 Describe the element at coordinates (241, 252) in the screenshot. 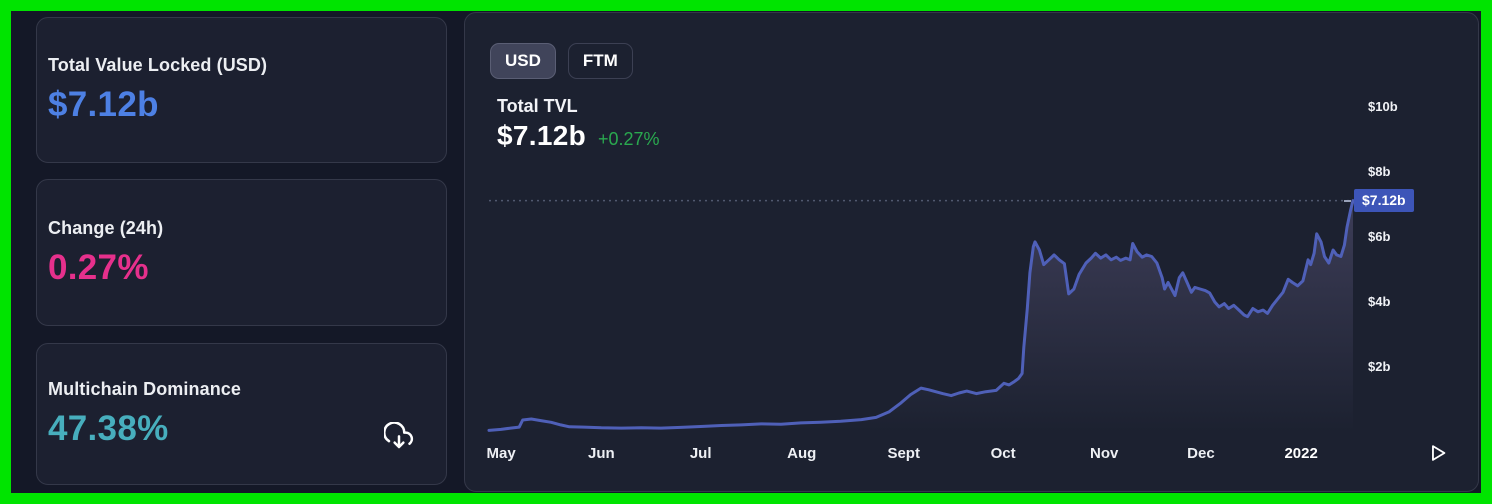

I see `change-24h-stat-card: Change (24h) 0.27%` at that location.